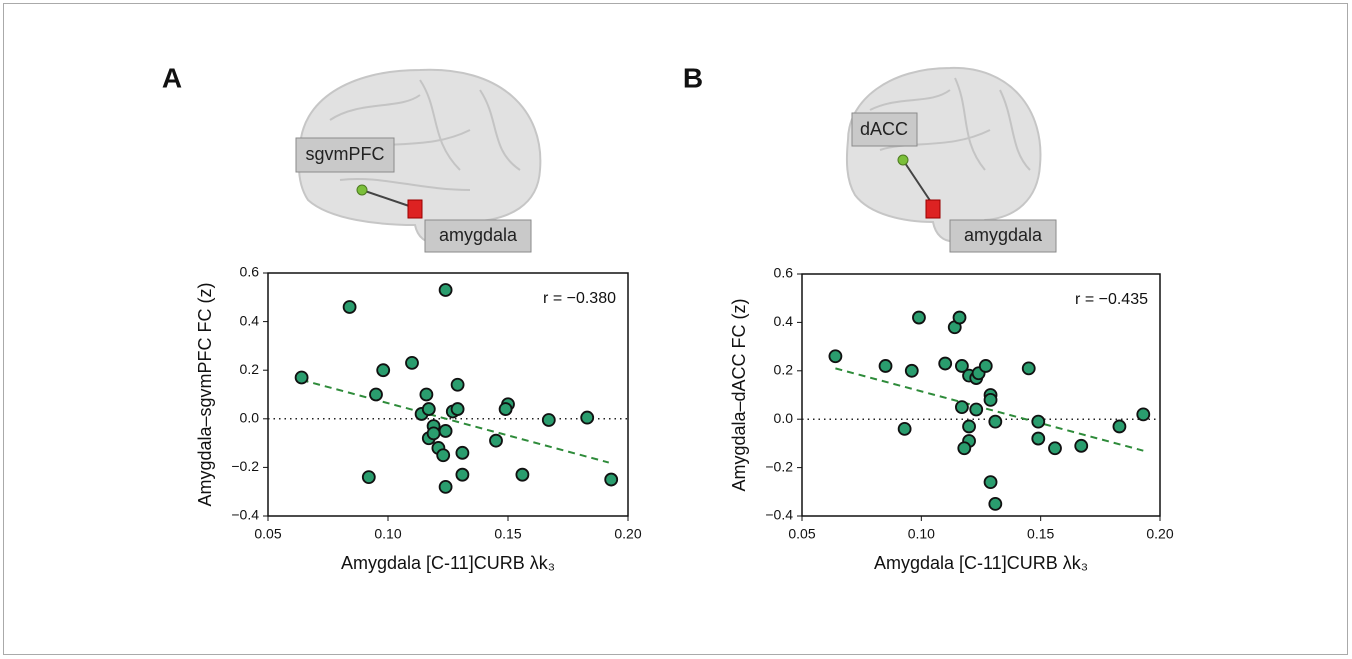 The width and height of the screenshot is (1352, 659). Describe the element at coordinates (579, 298) in the screenshot. I see `annotation: r = −0.380` at that location.